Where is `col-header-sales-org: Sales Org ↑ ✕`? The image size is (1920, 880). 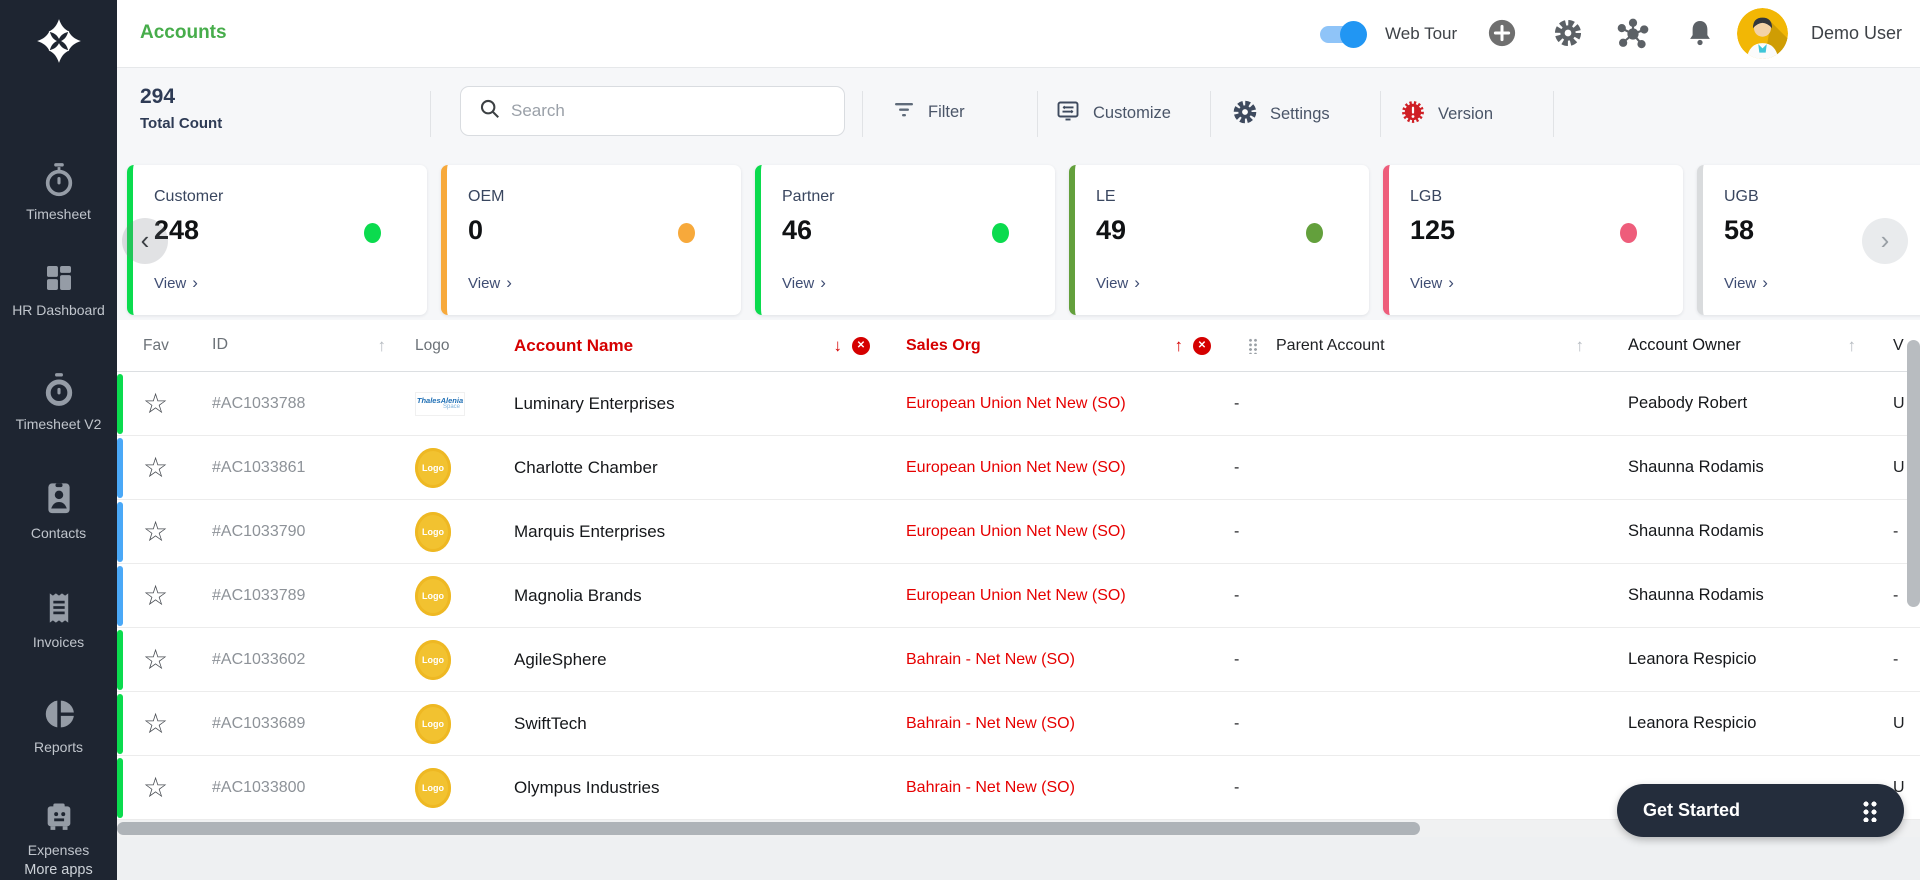 col-header-sales-org: Sales Org ↑ ✕ is located at coordinates (1052, 346).